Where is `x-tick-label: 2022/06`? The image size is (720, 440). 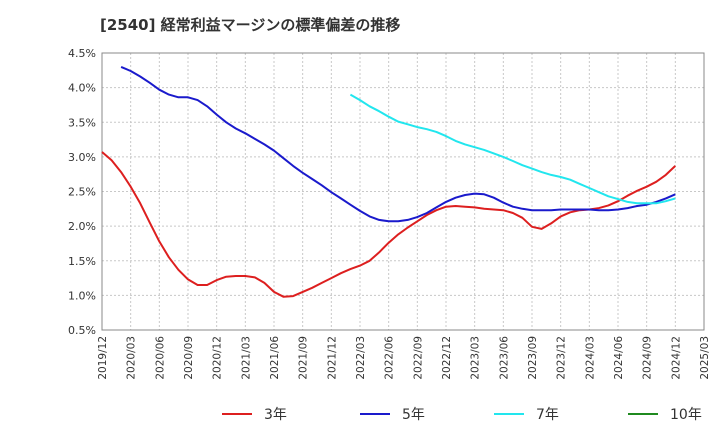 x-tick-label: 2022/06 is located at coordinates (390, 358).